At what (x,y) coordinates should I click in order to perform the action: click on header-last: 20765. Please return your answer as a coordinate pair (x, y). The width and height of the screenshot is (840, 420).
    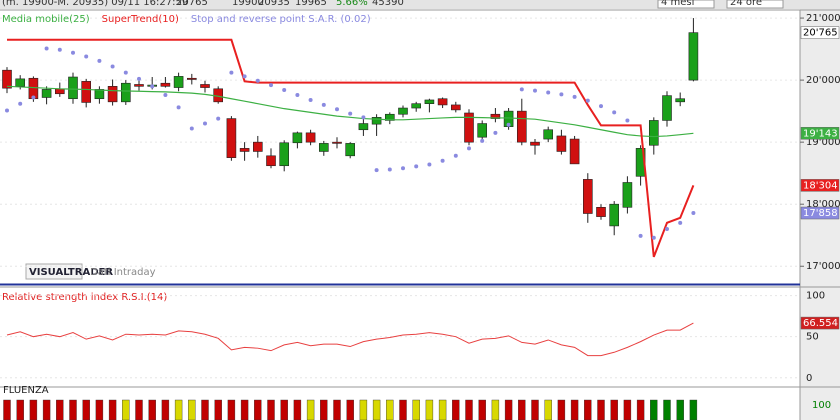
    Looking at the image, I should click on (192, 4).